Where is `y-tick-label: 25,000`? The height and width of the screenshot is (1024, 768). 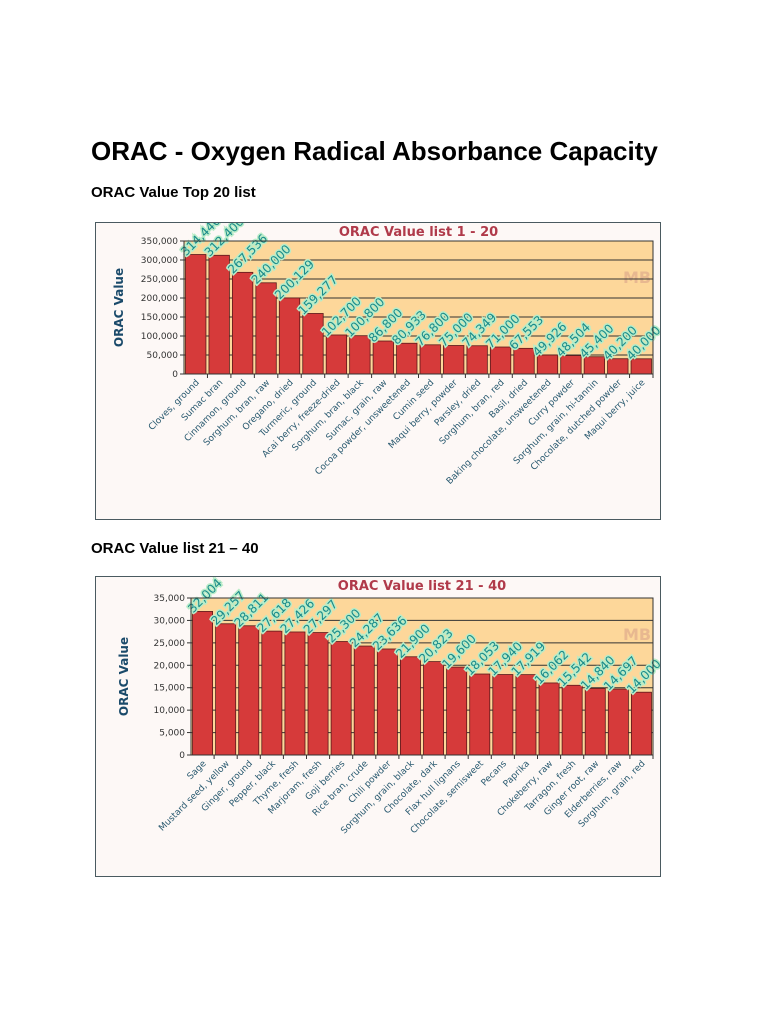 y-tick-label: 25,000 is located at coordinates (170, 644).